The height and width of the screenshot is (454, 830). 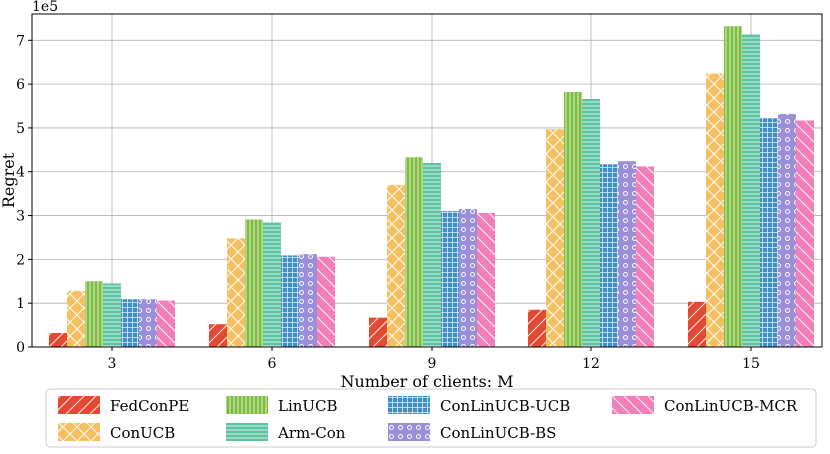 I want to click on legend-item-linucb: LinUCB, so click(x=282, y=405).